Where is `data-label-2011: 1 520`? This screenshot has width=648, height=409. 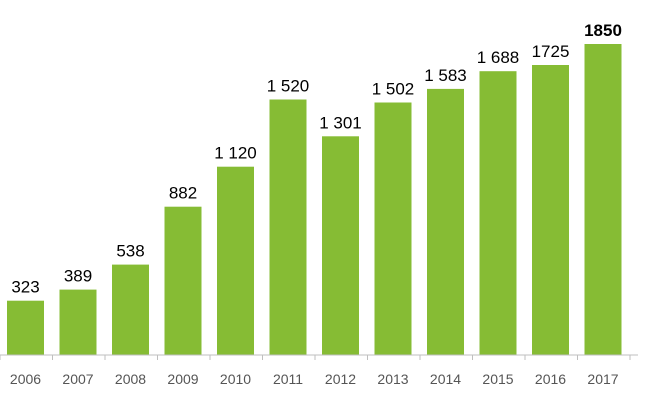
data-label-2011: 1 520 is located at coordinates (288, 86).